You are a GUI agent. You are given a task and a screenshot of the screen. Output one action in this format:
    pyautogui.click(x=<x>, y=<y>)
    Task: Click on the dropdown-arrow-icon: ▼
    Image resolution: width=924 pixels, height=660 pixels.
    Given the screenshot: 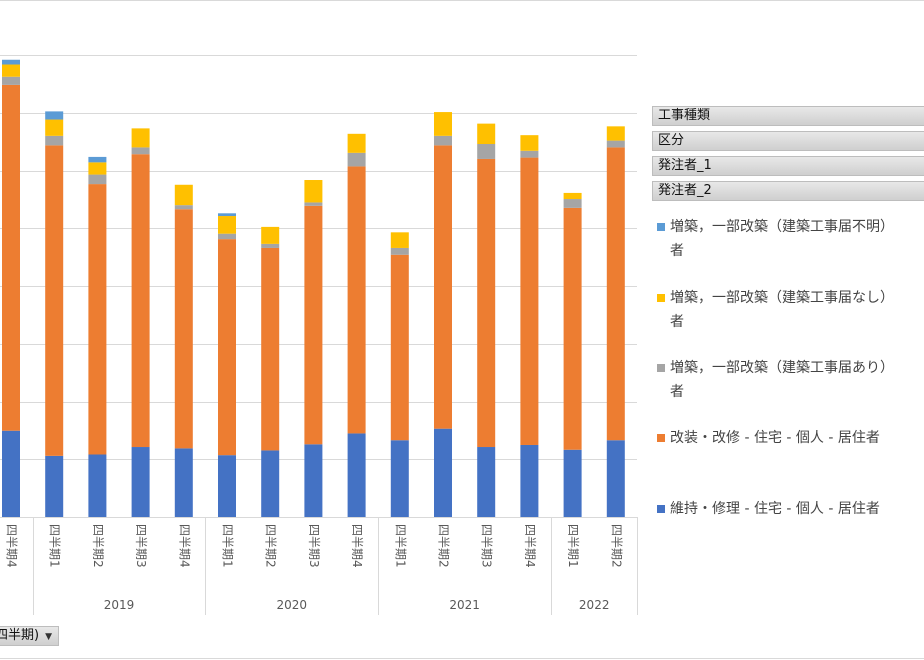 What is the action you would take?
    pyautogui.click(x=48, y=637)
    